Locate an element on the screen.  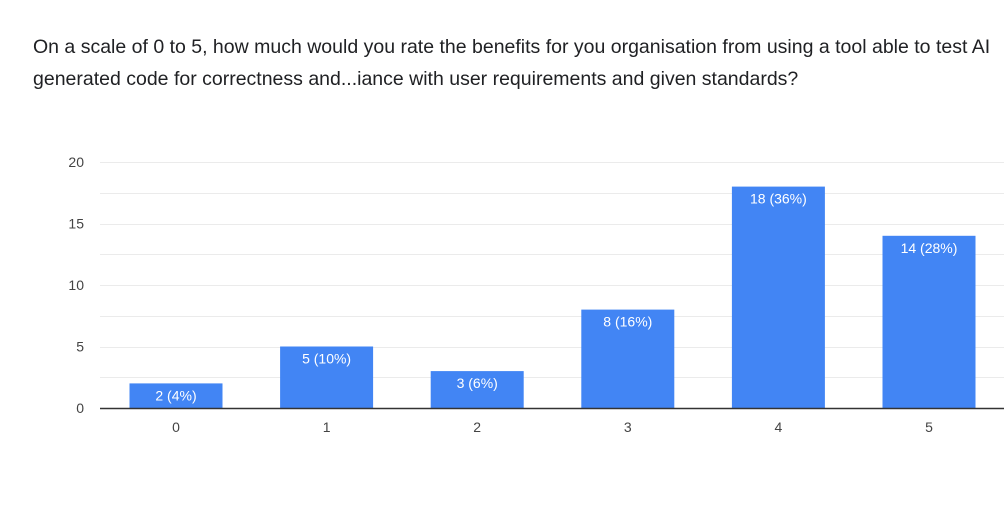
x-tick-label: 5 is located at coordinates (929, 427).